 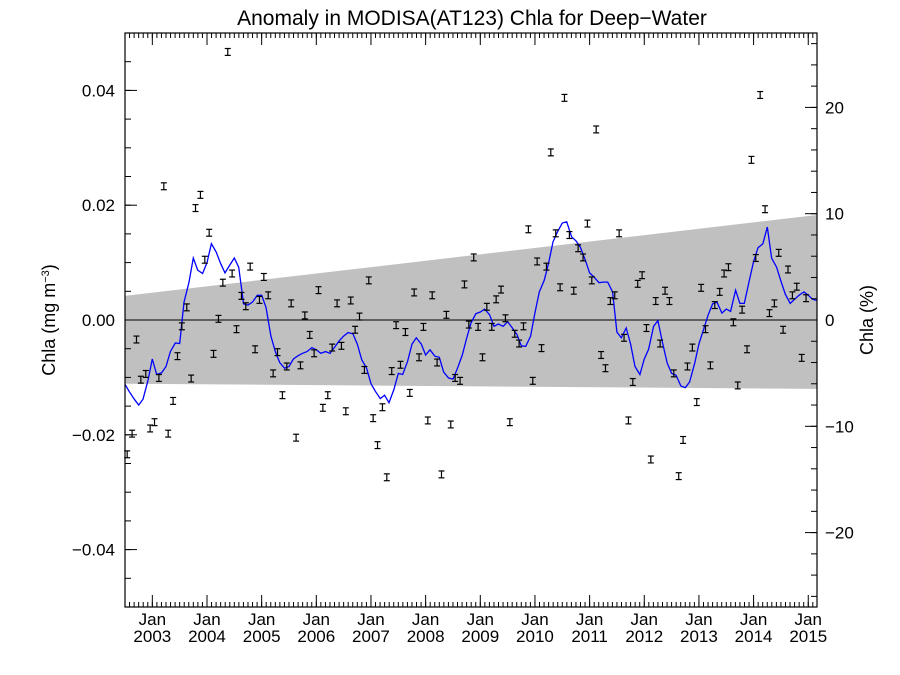 I want to click on svg-text: Chla (mg m−3), so click(x=49, y=320).